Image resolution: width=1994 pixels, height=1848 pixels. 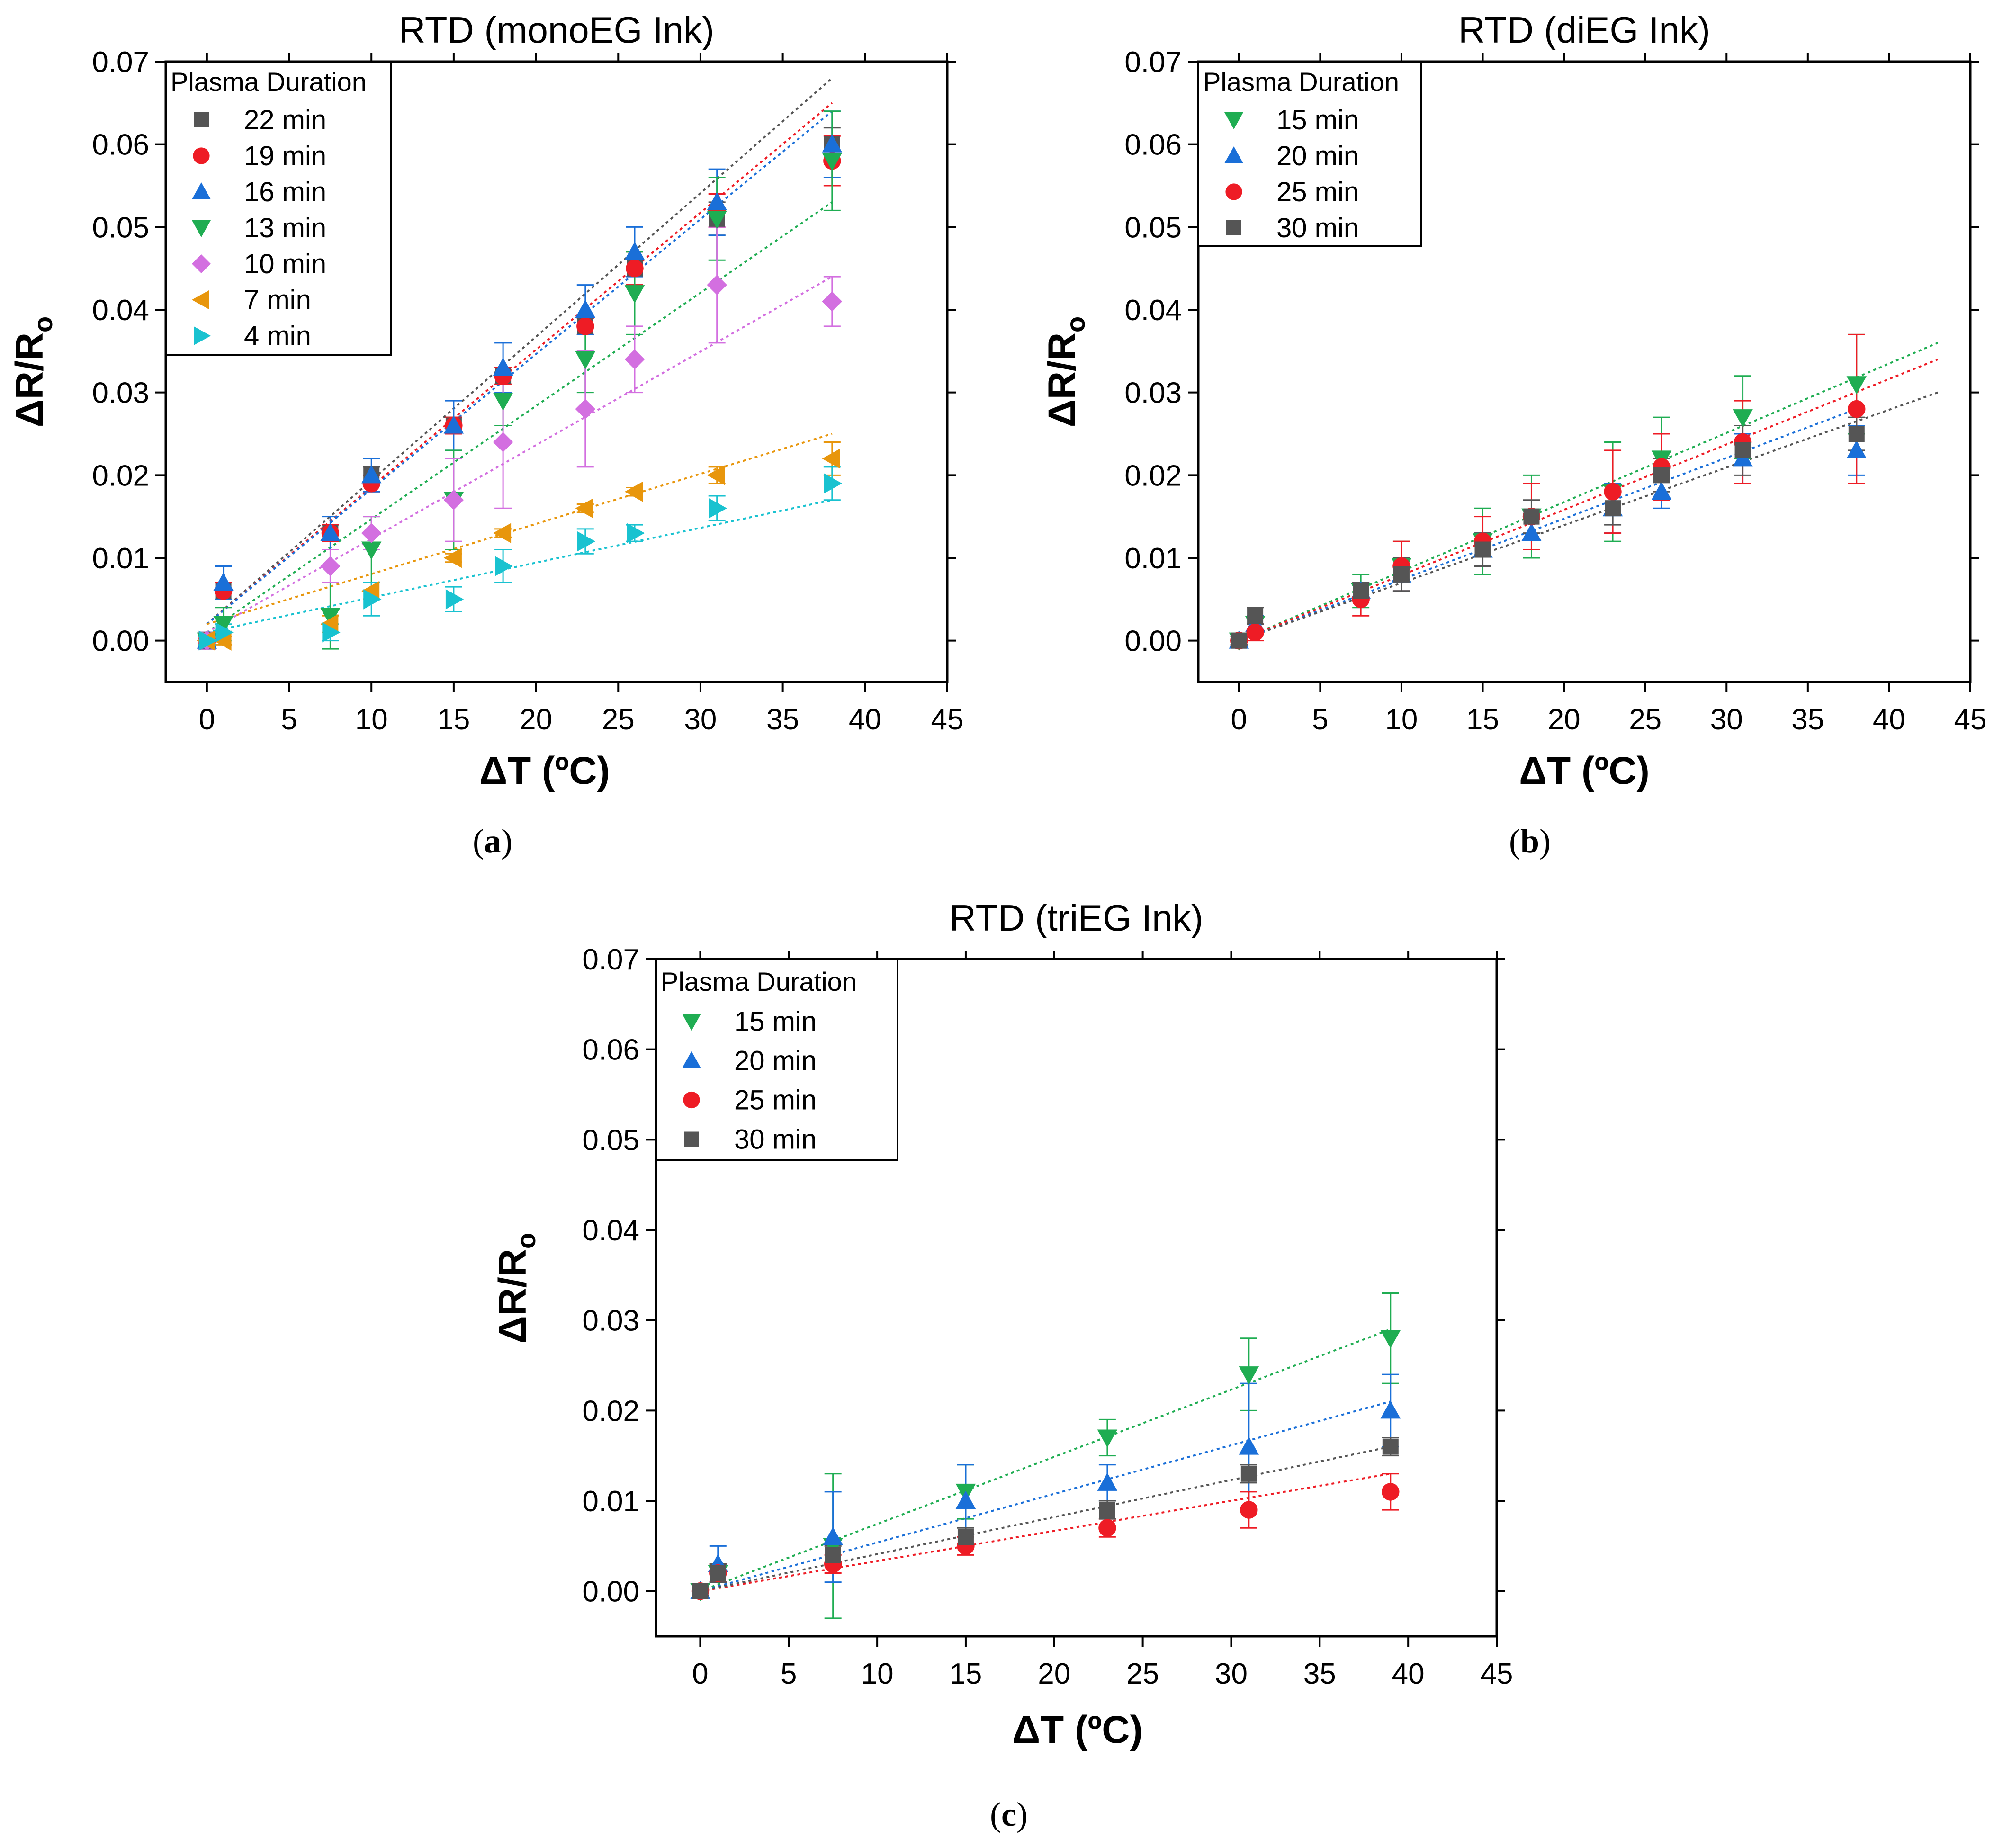 What do you see at coordinates (610, 1230) in the screenshot?
I see `y-tick-label: 0.04` at bounding box center [610, 1230].